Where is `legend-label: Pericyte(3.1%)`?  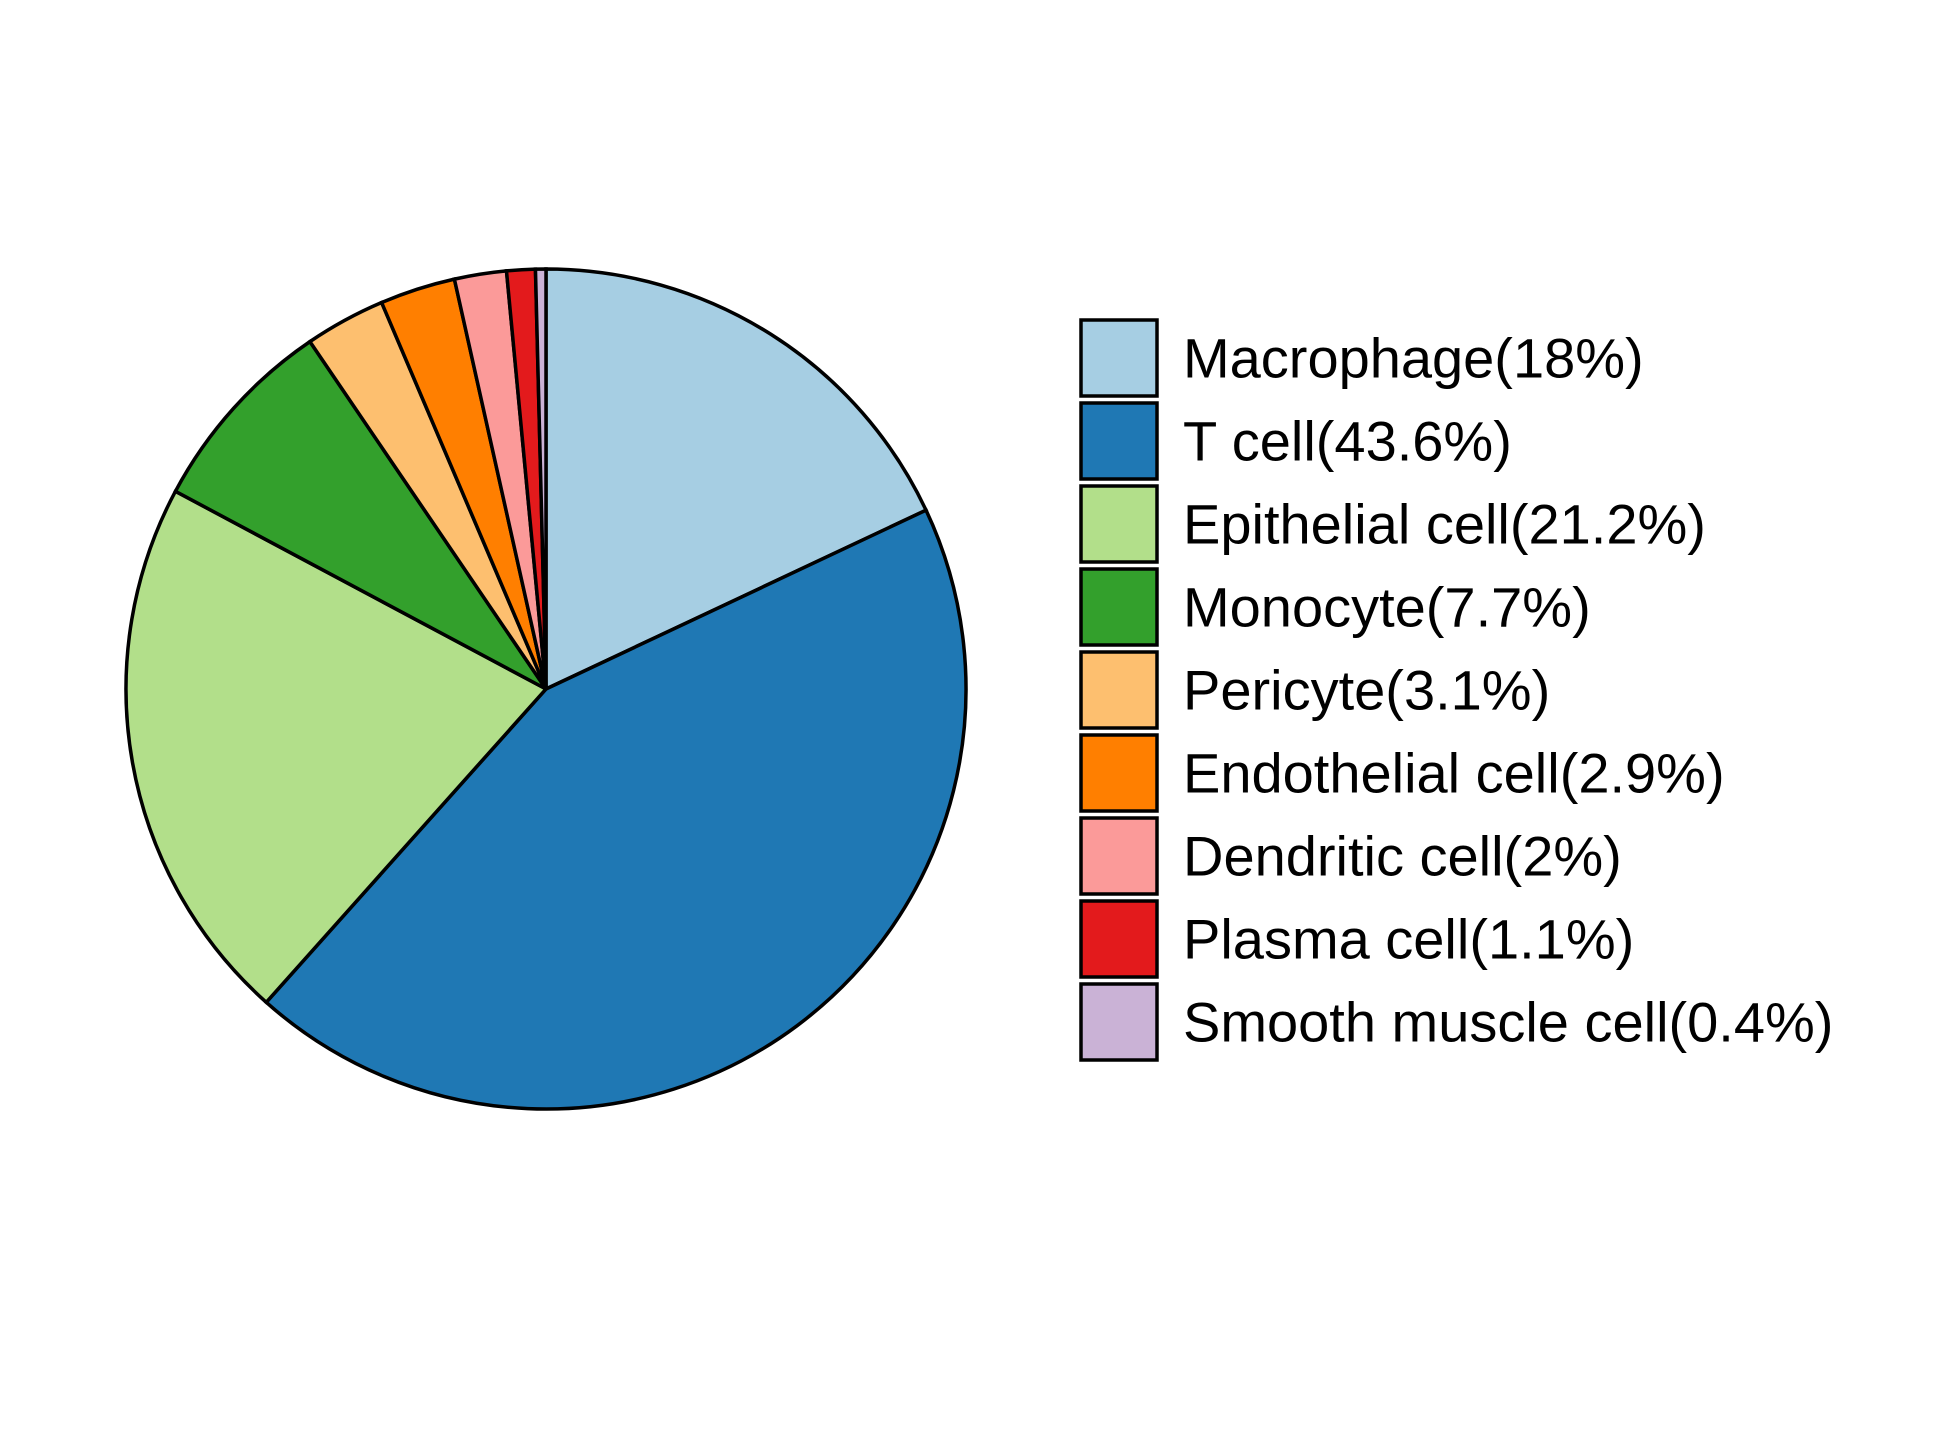
legend-label: Pericyte(3.1%) is located at coordinates (1366, 690).